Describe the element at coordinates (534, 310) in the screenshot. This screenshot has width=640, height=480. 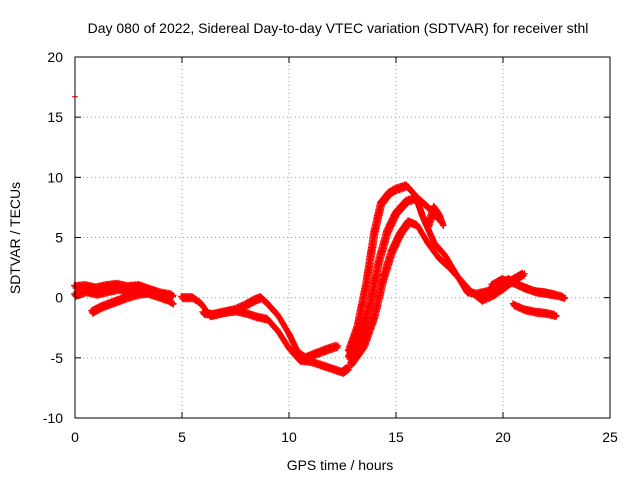
I see `series-sat-track-i` at that location.